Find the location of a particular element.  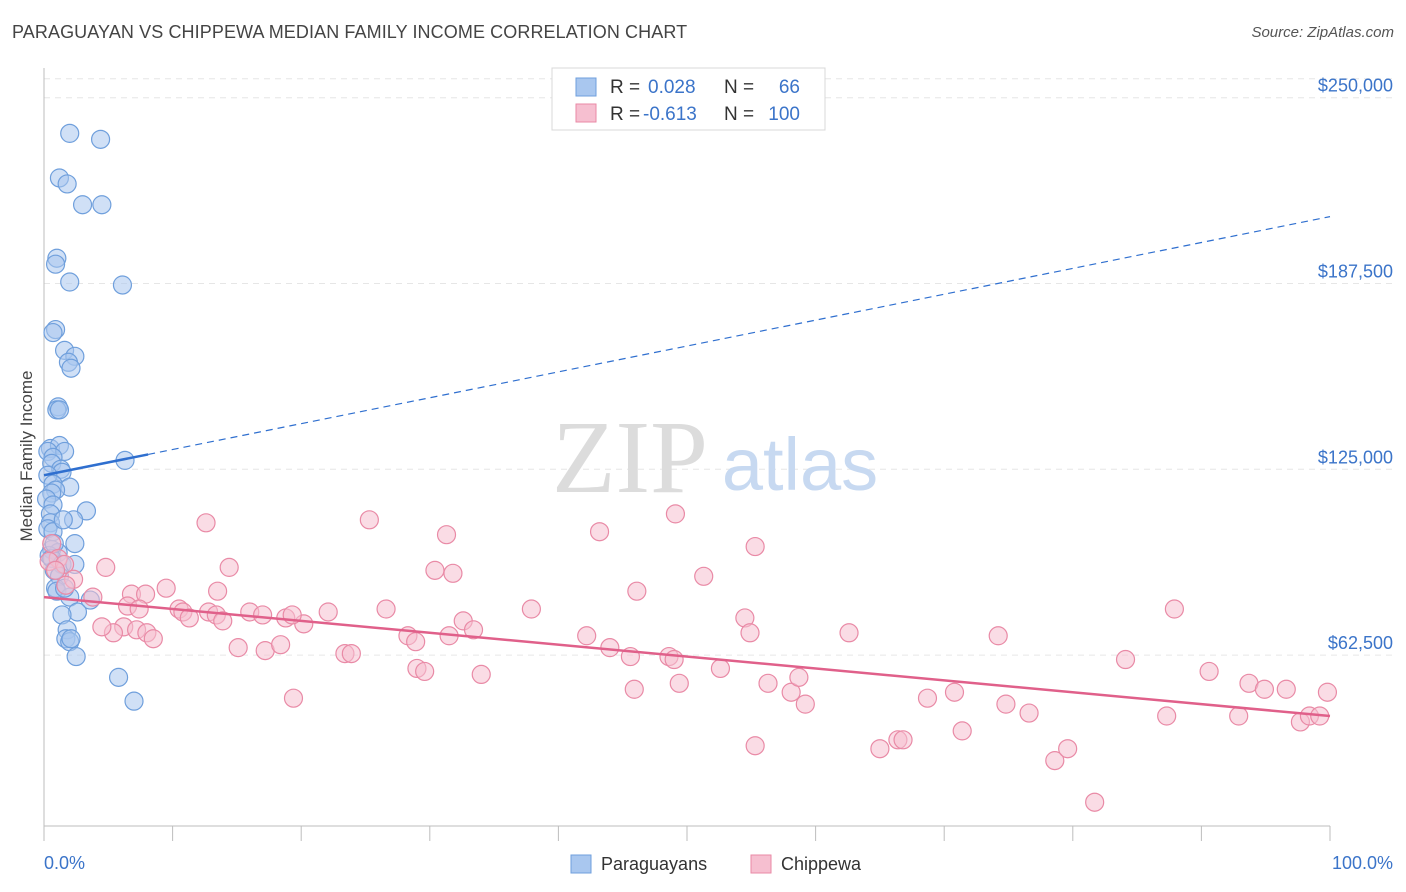

paraguayans-trend-line is located at coordinates (96, 465).